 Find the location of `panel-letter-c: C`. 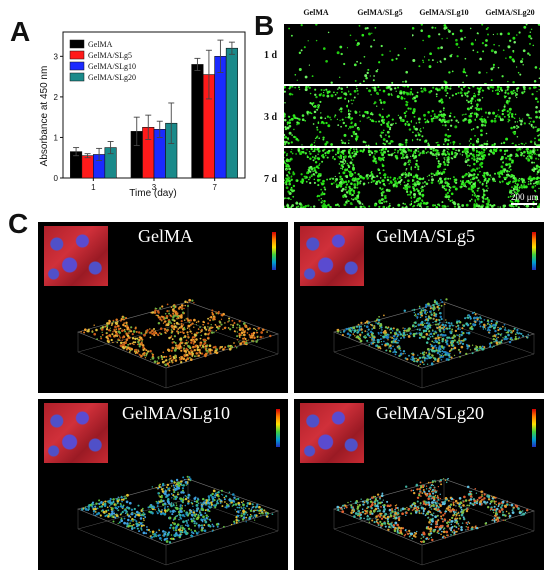

panel-letter-c: C is located at coordinates (18, 223).